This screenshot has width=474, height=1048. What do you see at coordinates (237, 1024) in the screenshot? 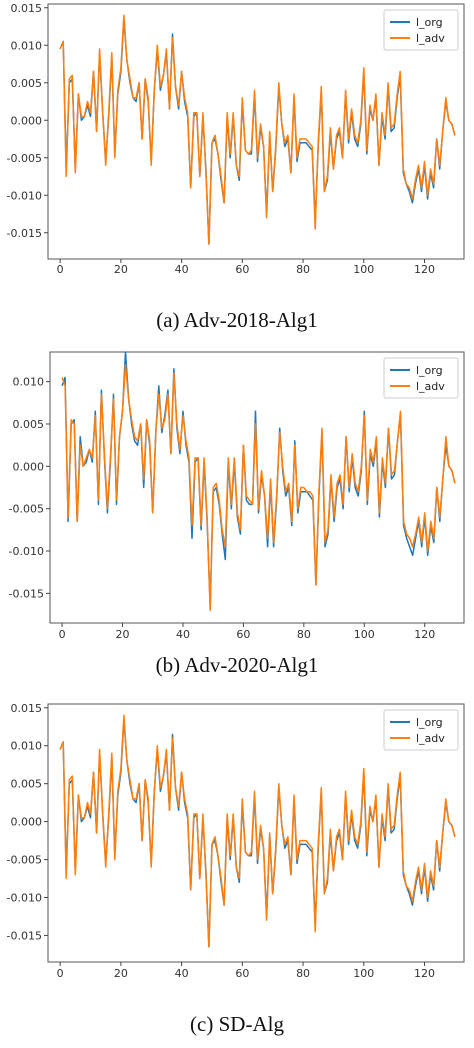
I see `caption-c: (c) SD-Alg` at bounding box center [237, 1024].